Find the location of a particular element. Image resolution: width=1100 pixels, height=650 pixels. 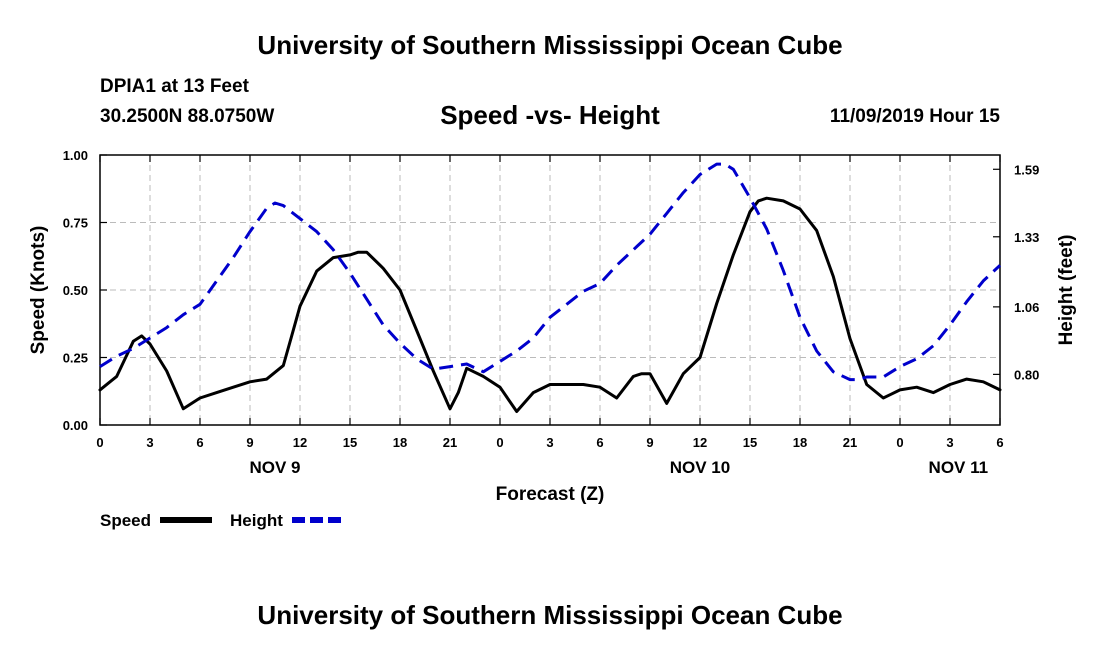

y-tick-label: 1.00 is located at coordinates (75, 155).